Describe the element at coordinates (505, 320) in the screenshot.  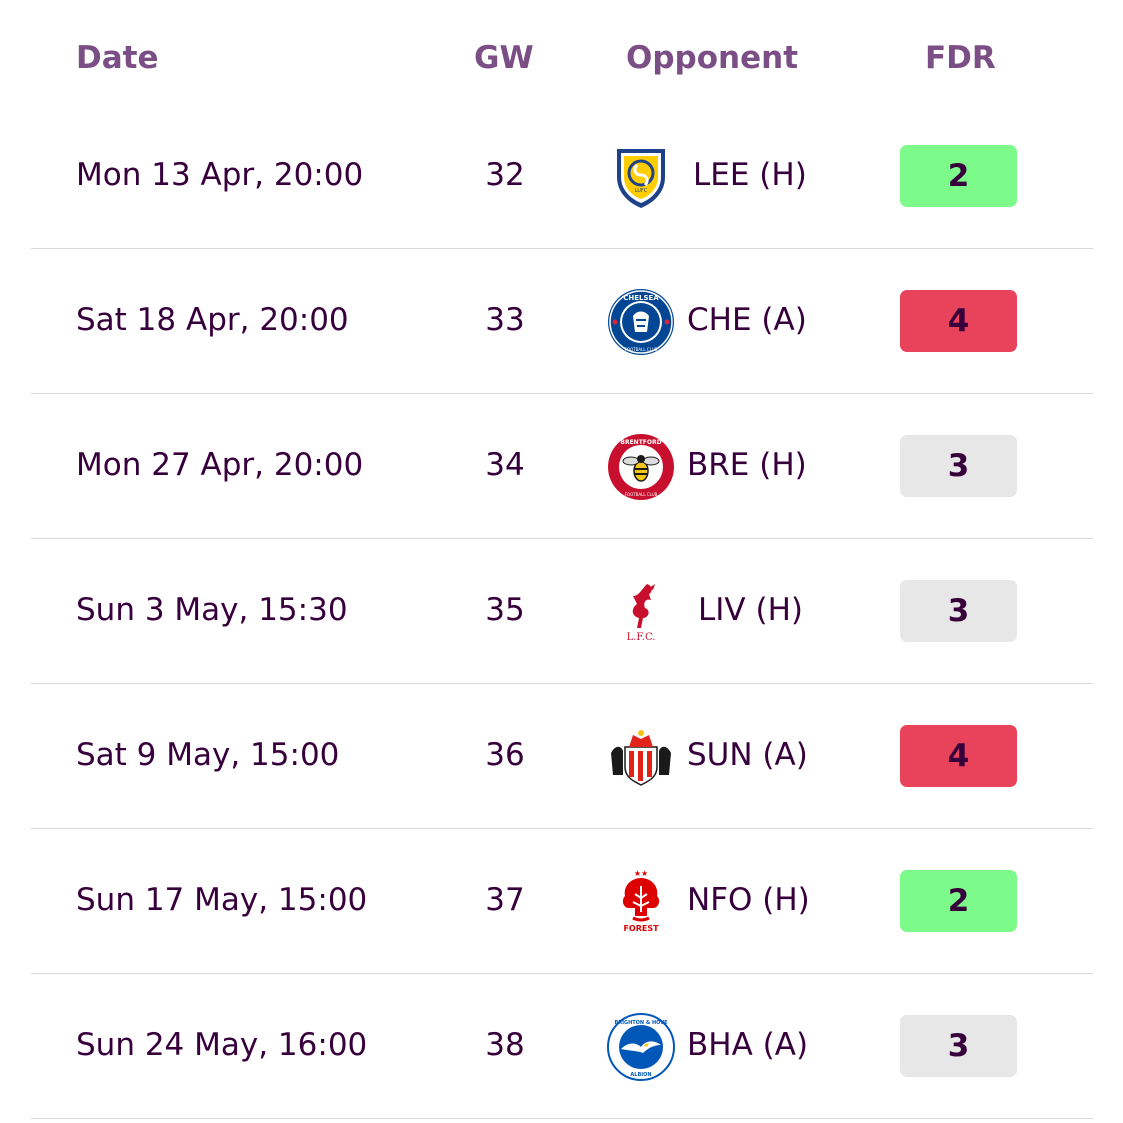
I see `fixture-gameweek: 33` at that location.